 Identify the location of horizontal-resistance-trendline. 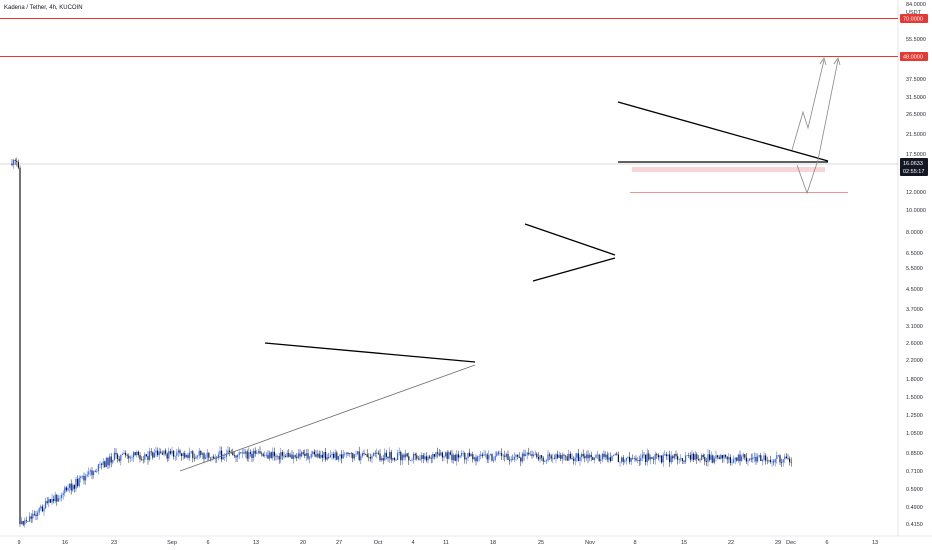
(370, 352).